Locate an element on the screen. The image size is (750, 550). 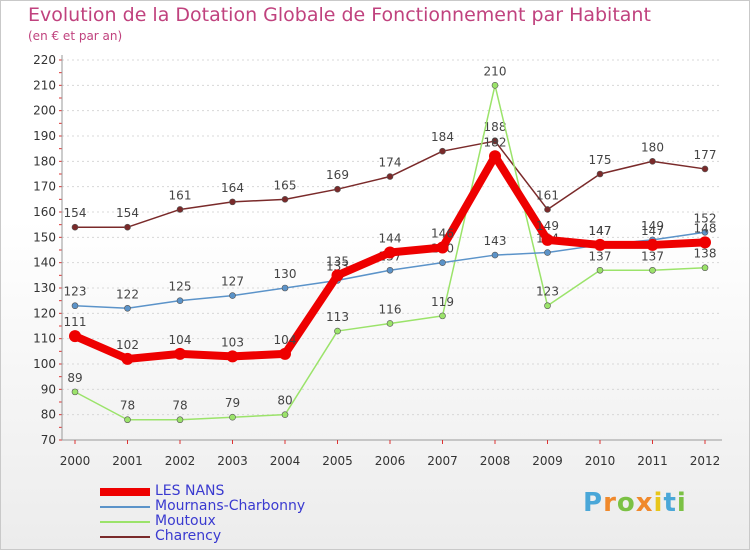
y-tick-label: 100 is located at coordinates (44, 364).